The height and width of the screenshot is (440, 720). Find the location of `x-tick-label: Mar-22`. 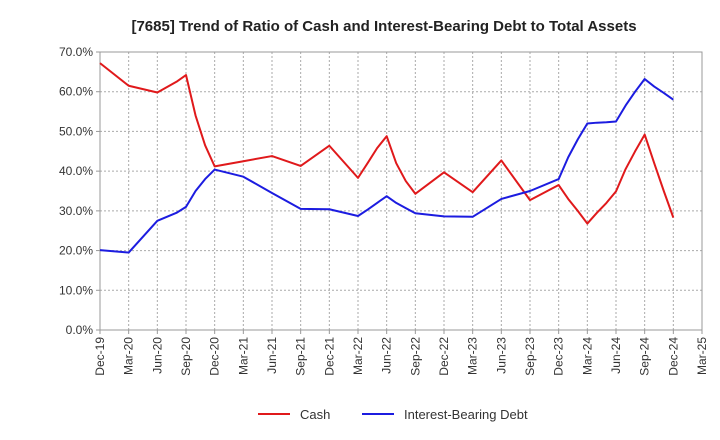

x-tick-label: Mar-22 is located at coordinates (358, 356).